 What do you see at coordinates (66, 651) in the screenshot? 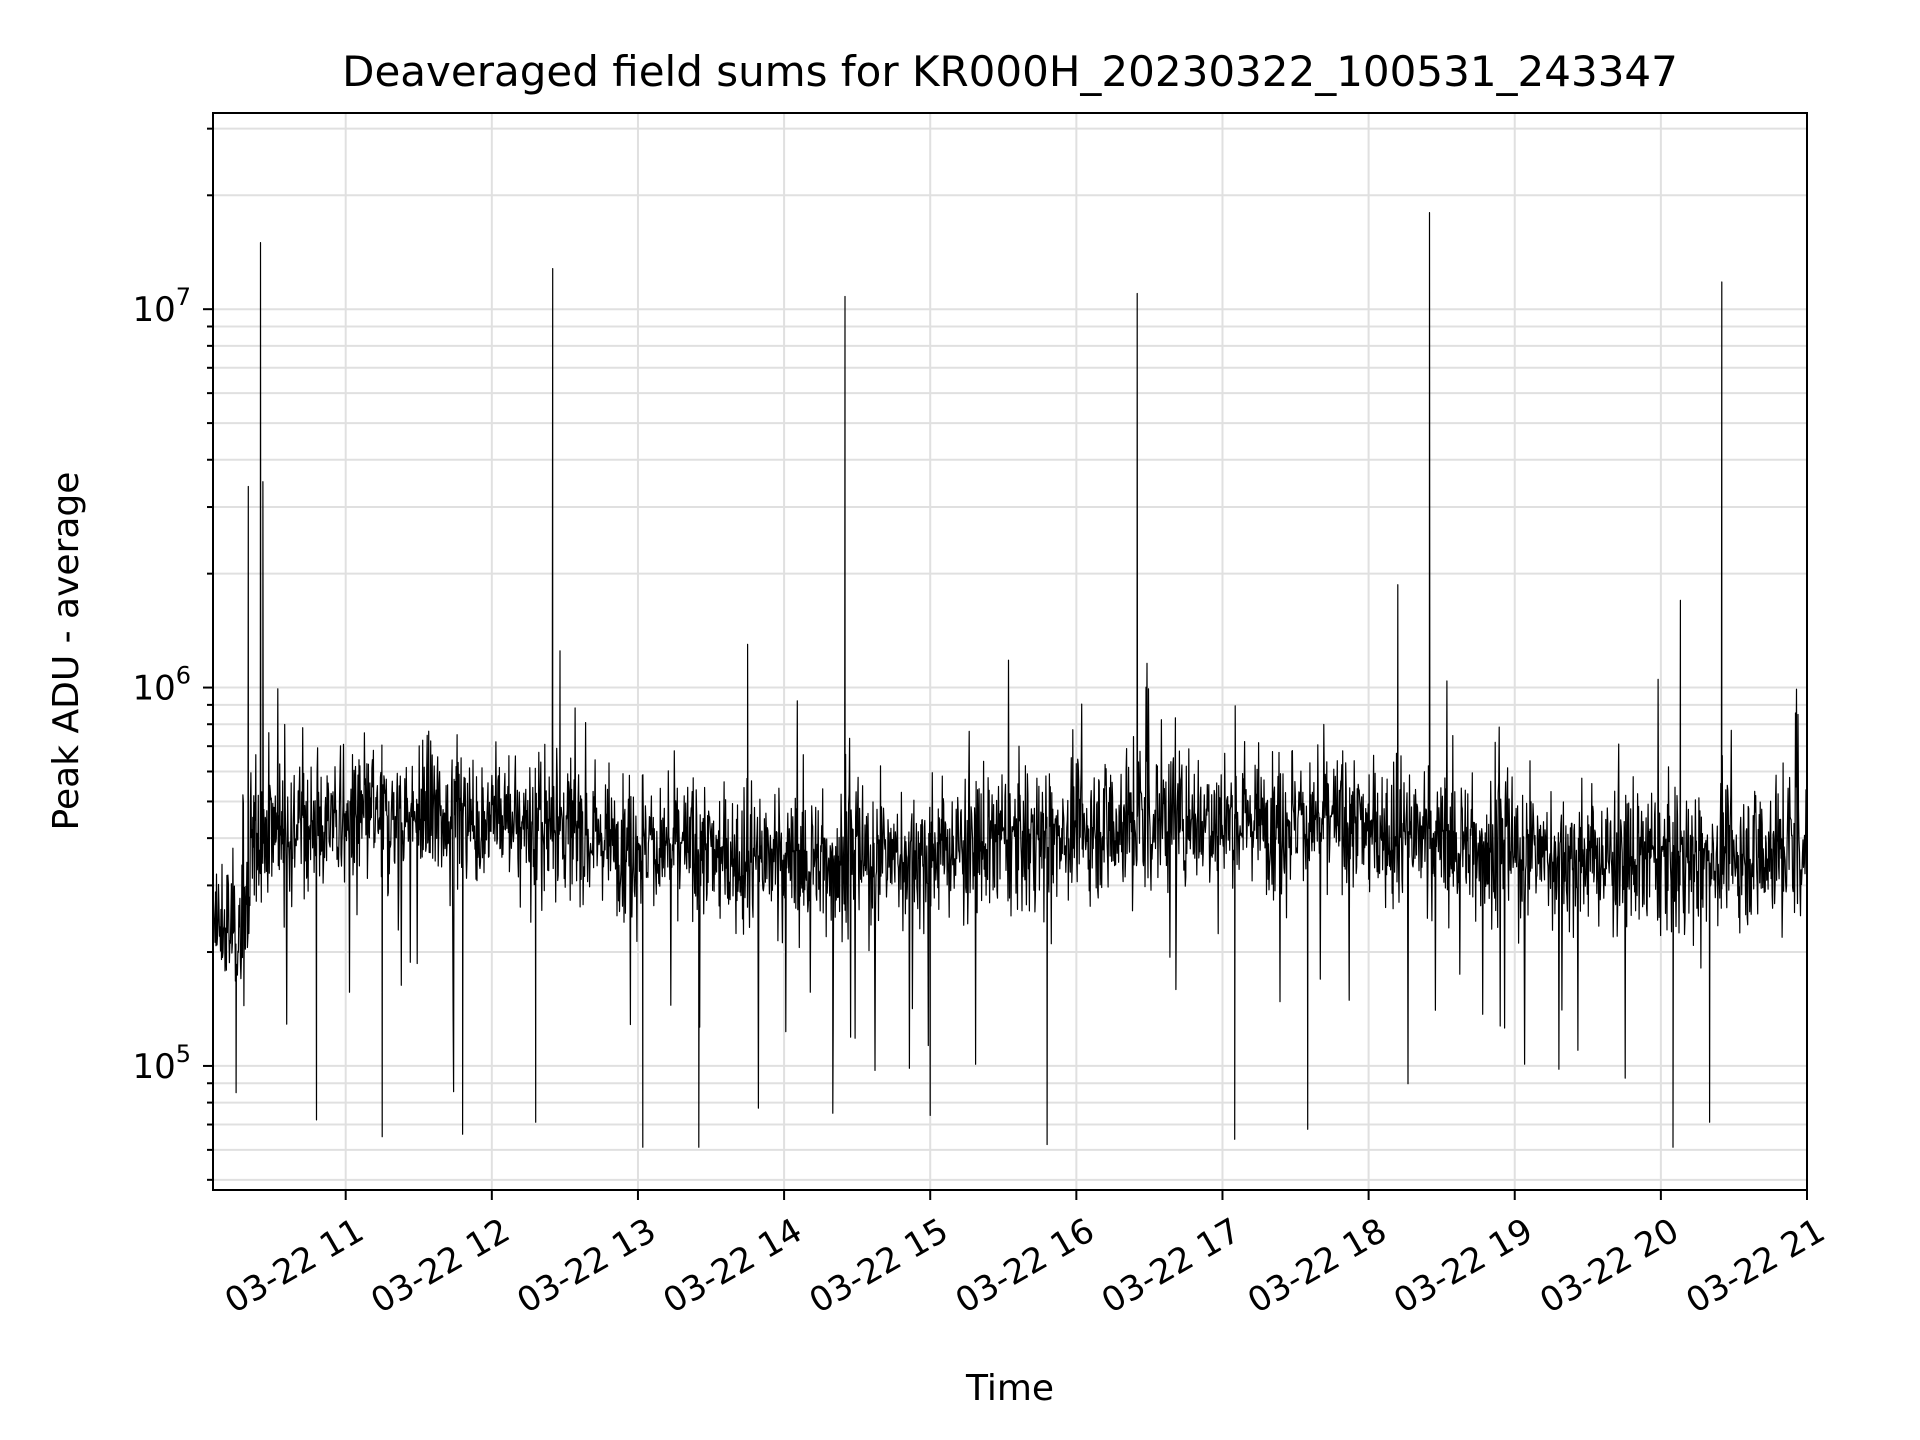
I see `y-axis-label: Peak ADU - average` at bounding box center [66, 651].